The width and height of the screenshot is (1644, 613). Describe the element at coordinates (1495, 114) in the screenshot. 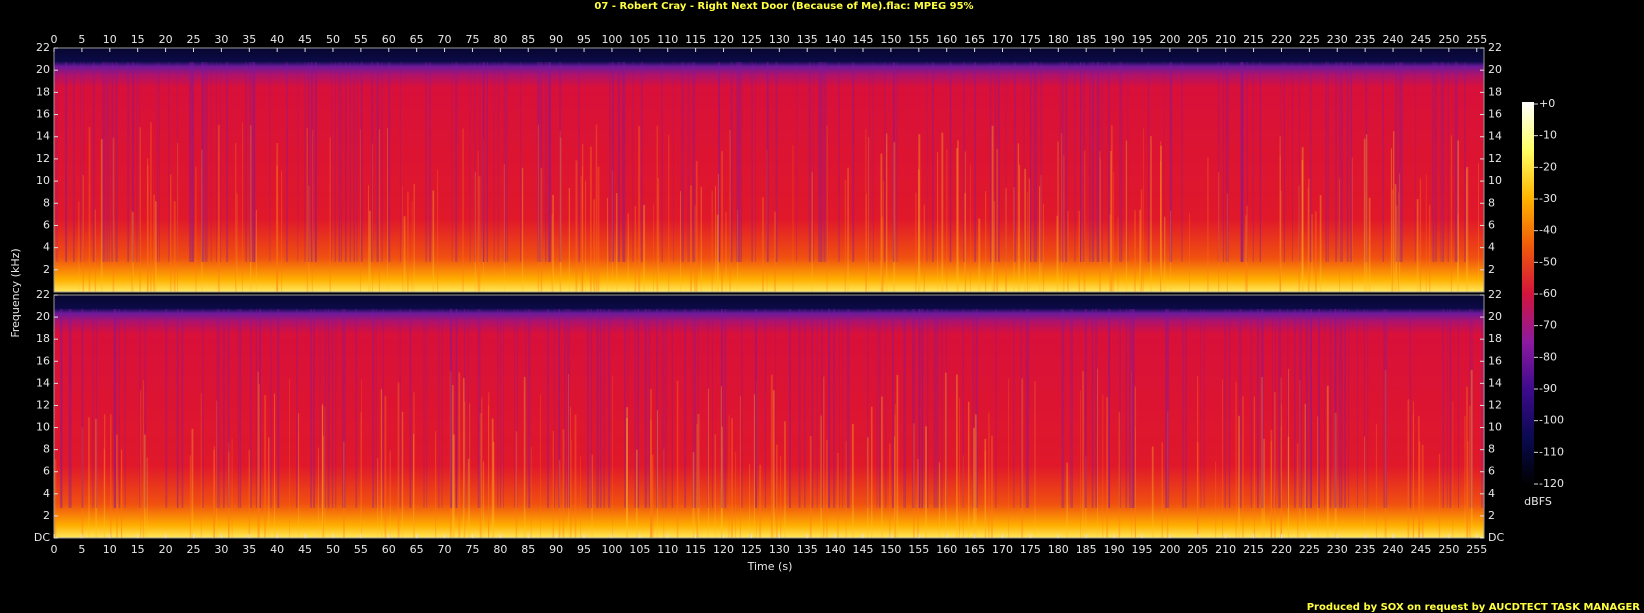

I see `y-tick-label: 16` at that location.